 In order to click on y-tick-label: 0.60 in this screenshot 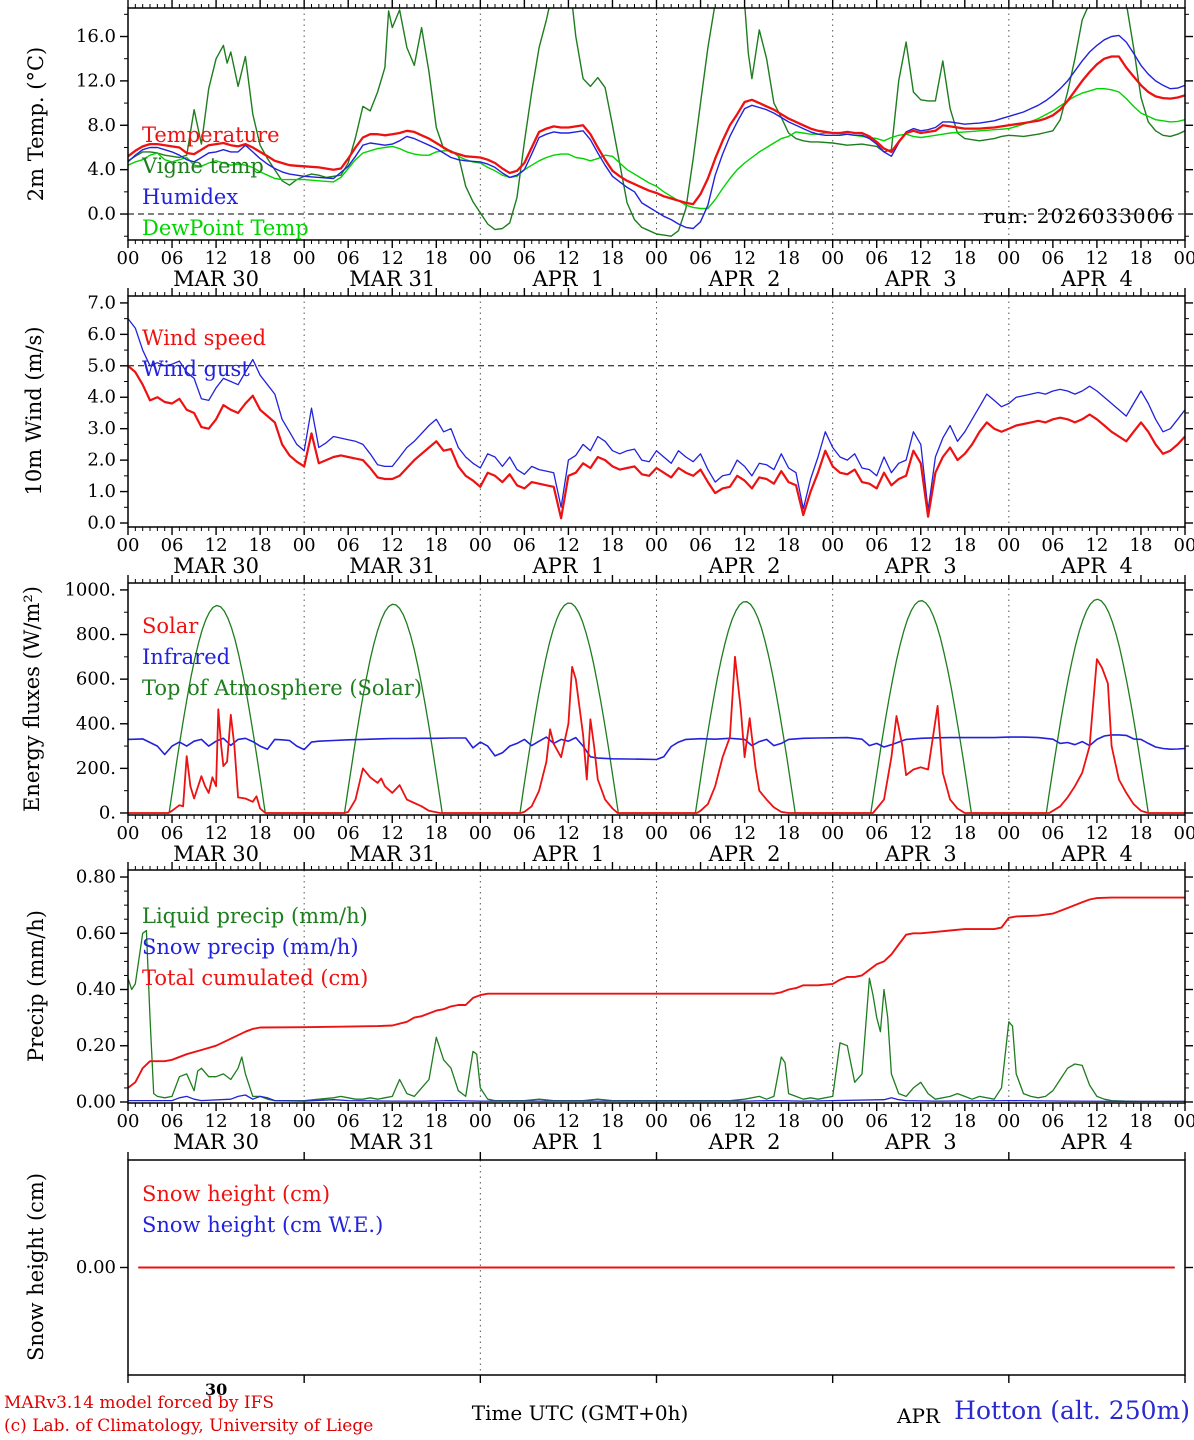, I will do `click(96, 933)`.